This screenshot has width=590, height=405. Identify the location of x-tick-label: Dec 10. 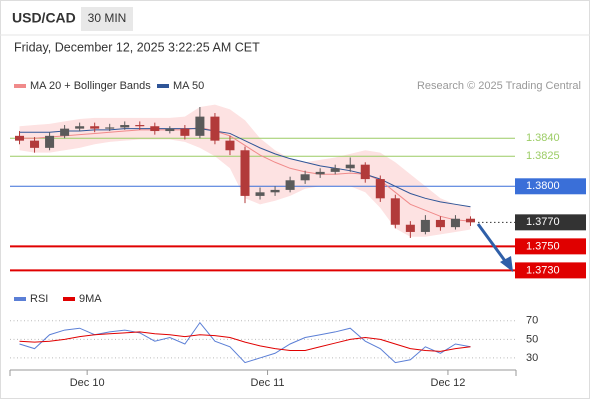
(87, 383).